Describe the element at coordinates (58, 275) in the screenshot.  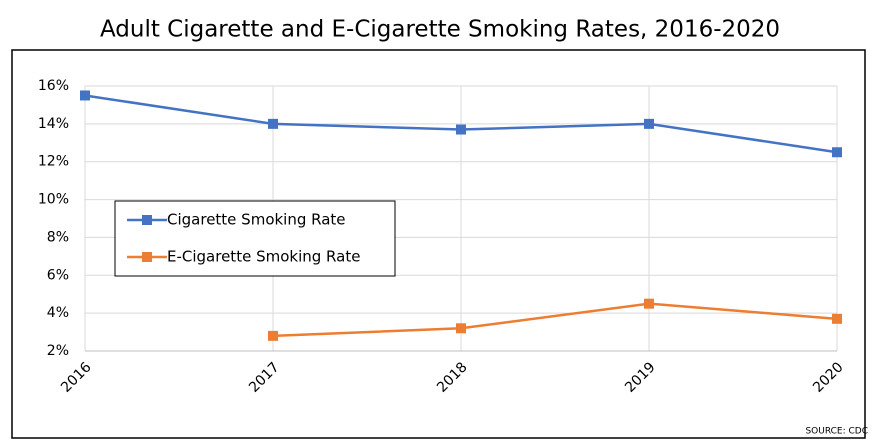
I see `y-tick-label: 6%` at that location.